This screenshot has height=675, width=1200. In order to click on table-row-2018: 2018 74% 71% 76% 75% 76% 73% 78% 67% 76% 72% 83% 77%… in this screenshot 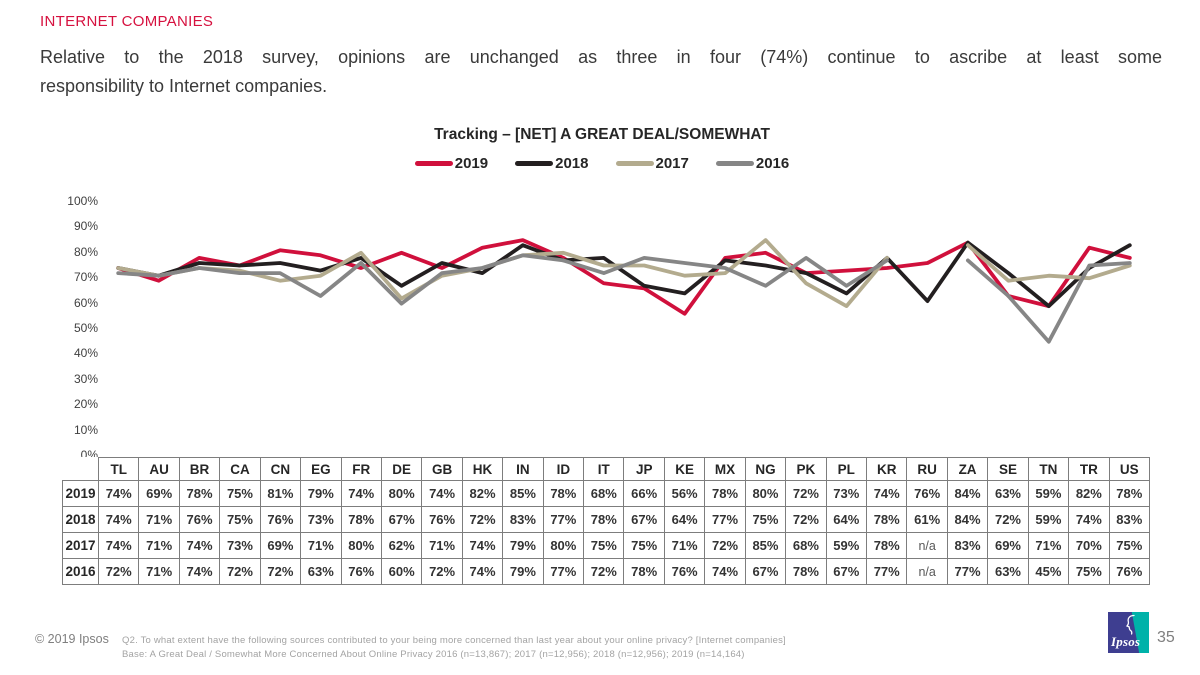, I will do `click(606, 519)`.